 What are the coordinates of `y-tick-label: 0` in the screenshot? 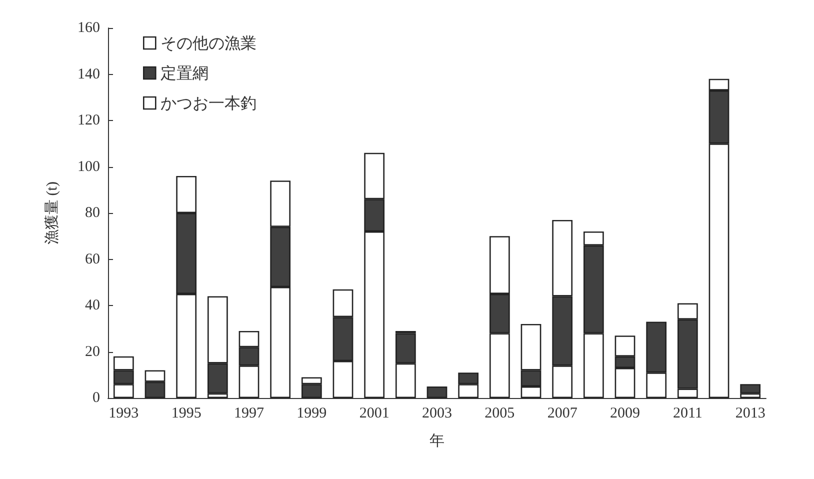 It's located at (96, 398).